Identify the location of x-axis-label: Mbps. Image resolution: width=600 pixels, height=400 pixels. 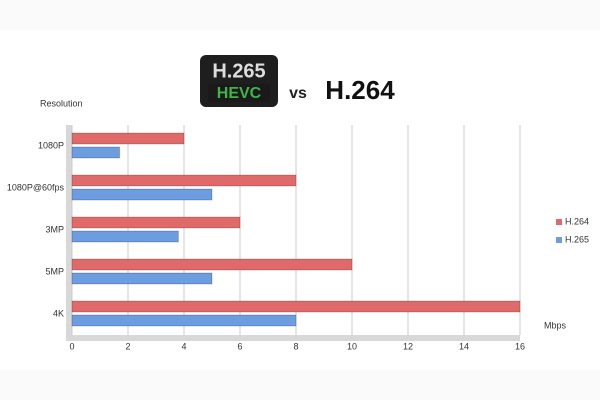
(555, 325).